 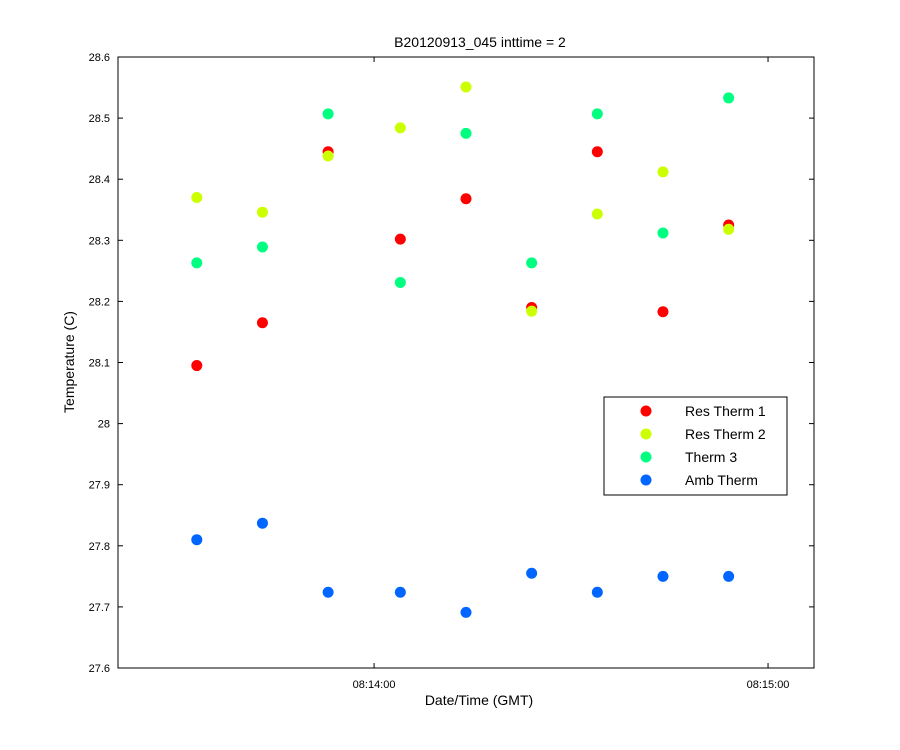 I want to click on y-tick-label: 27.8, so click(x=99, y=547).